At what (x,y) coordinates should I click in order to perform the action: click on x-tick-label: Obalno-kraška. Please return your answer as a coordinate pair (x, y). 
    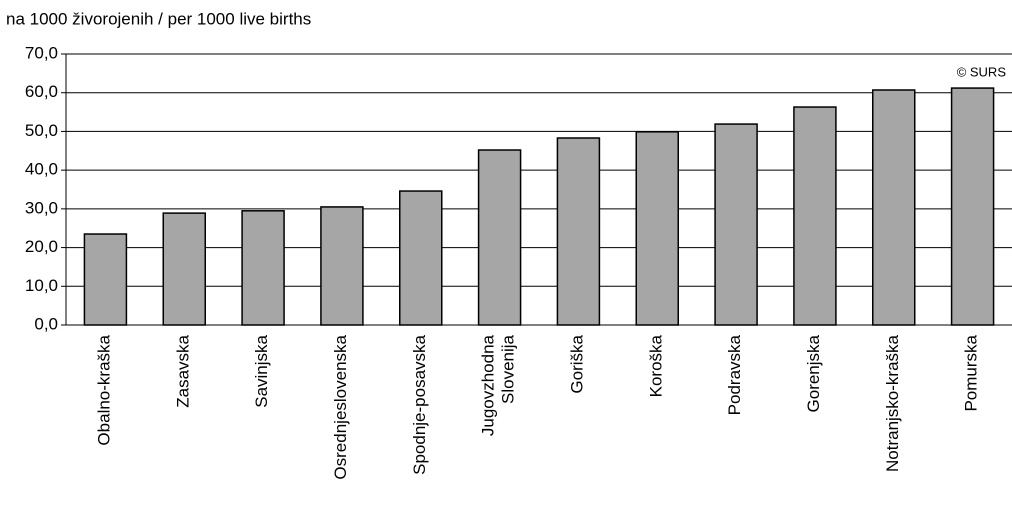
    Looking at the image, I should click on (104, 389).